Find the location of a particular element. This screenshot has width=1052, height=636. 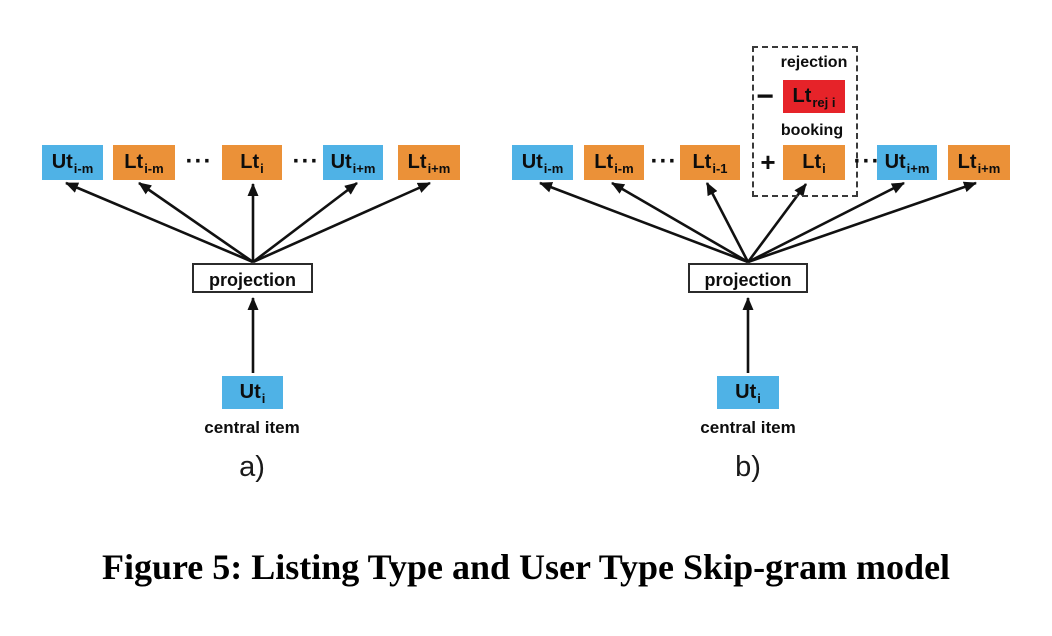

projection-box-a: projection is located at coordinates (252, 278).